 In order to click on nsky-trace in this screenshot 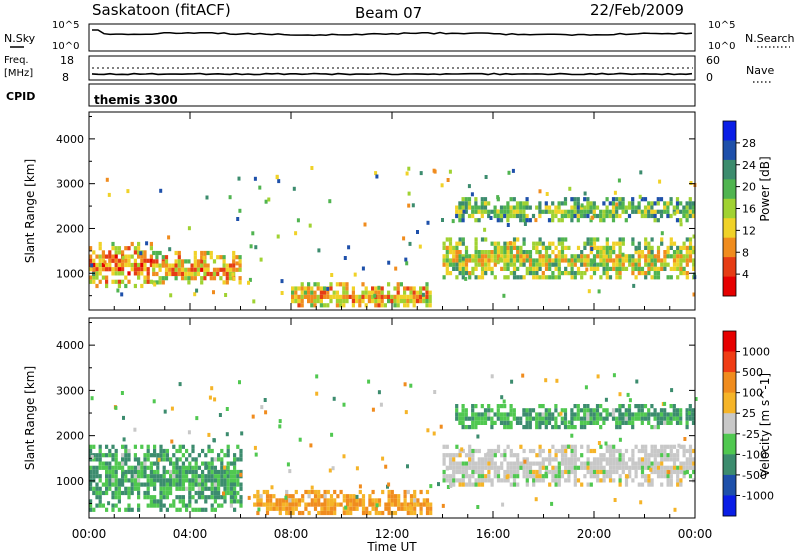, I will do `click(392, 33)`.